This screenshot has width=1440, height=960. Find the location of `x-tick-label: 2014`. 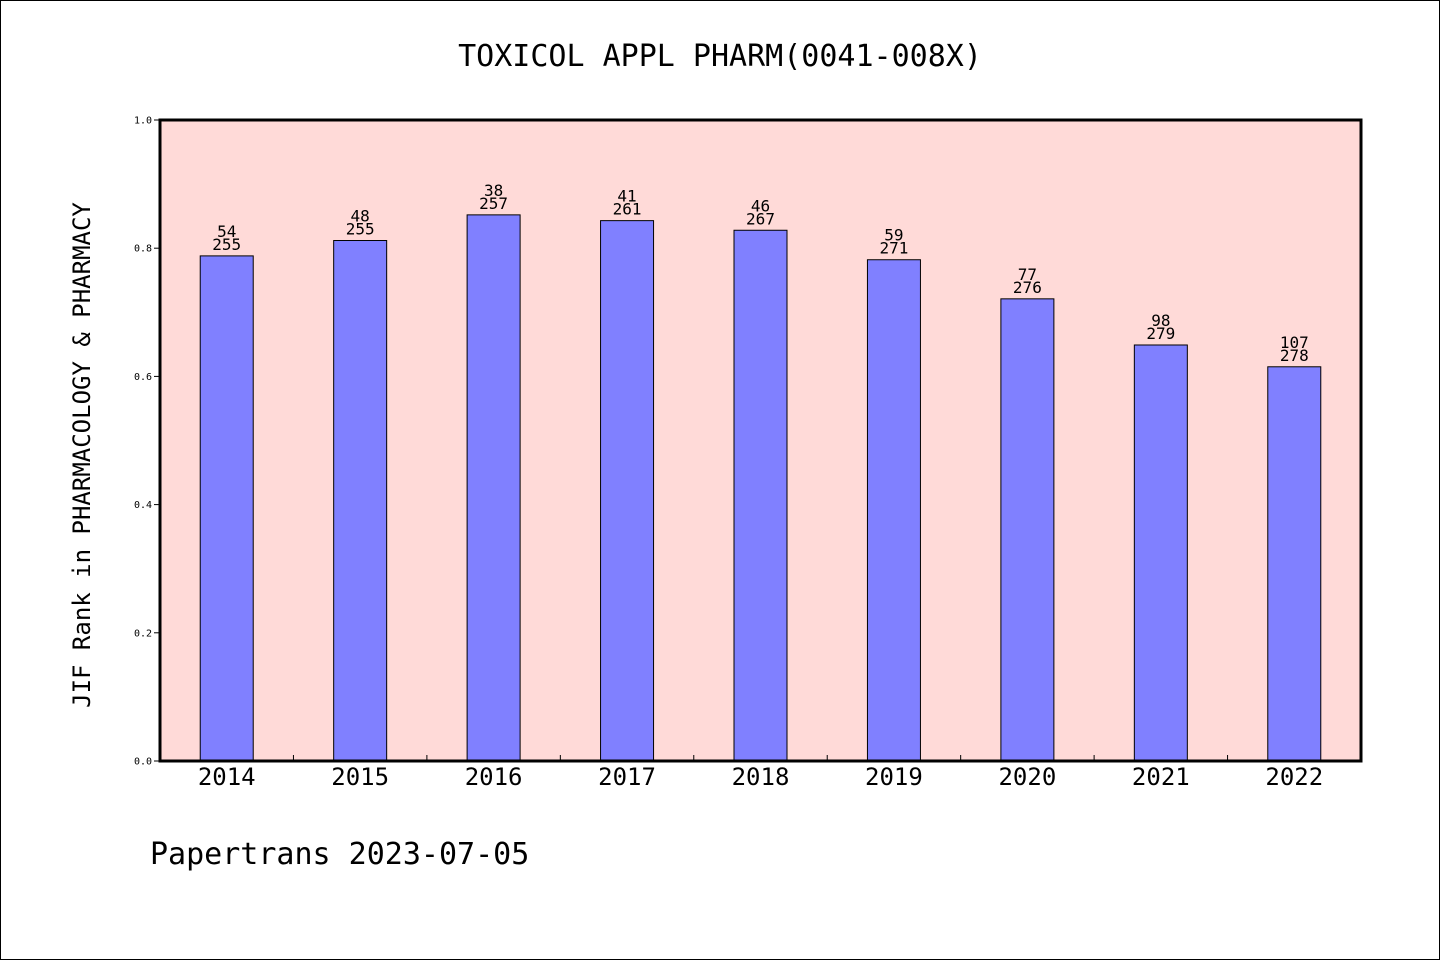

x-tick-label: 2014 is located at coordinates (227, 777).